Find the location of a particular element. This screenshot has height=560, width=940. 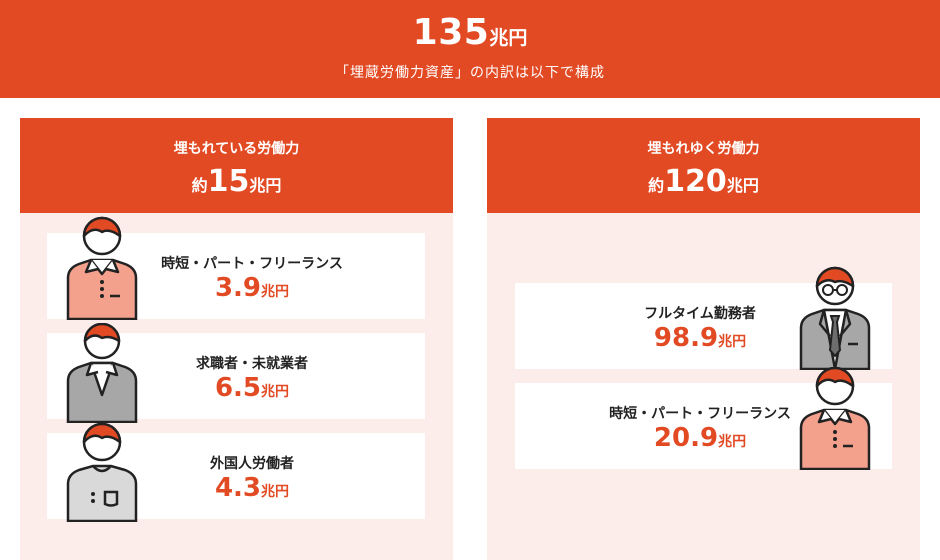

left-amount-value: 15 is located at coordinates (228, 181).